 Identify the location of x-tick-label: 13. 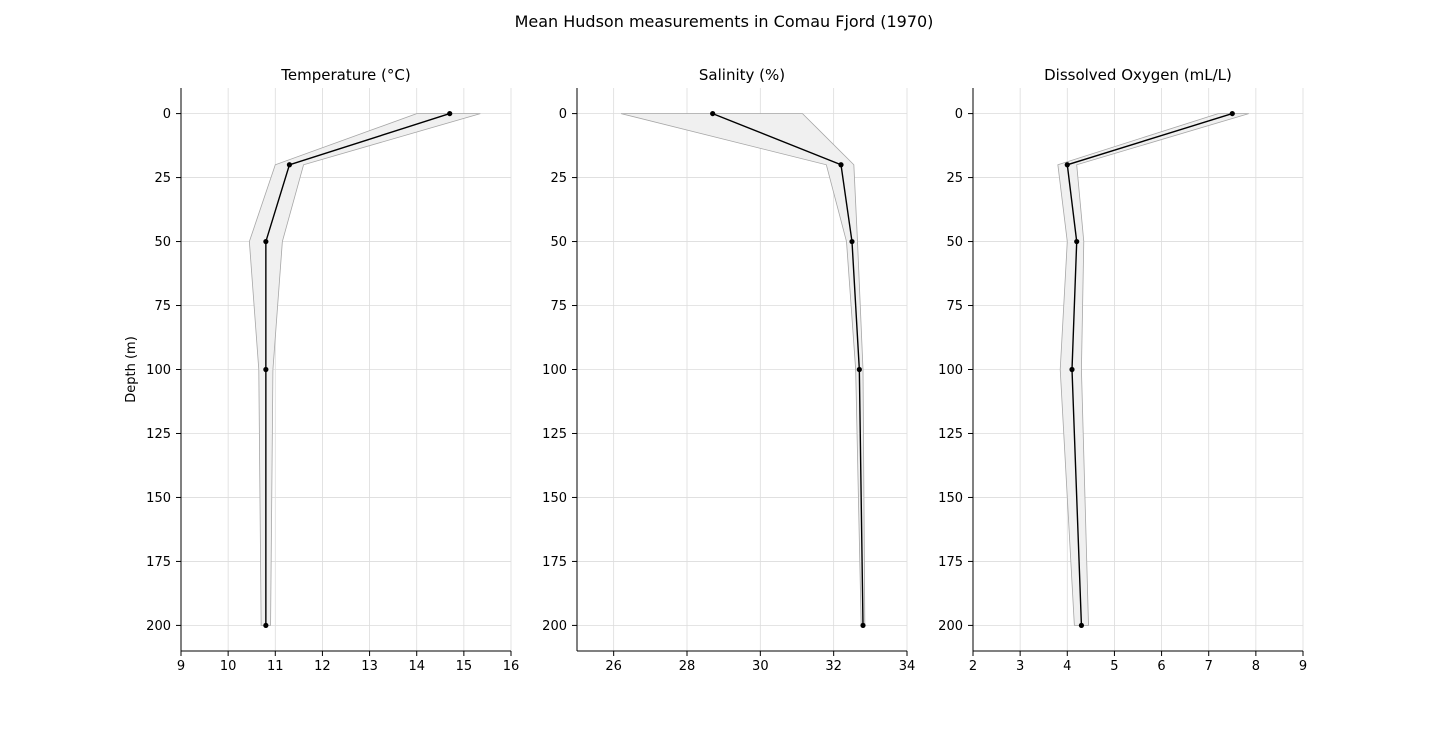
(369, 666).